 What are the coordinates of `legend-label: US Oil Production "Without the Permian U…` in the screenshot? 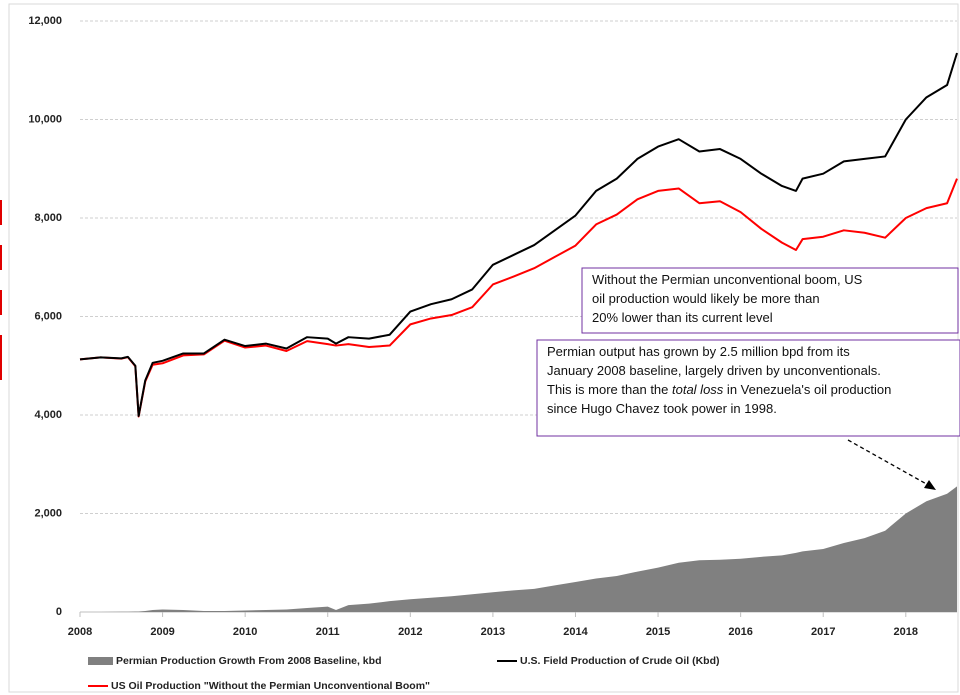 It's located at (270, 686).